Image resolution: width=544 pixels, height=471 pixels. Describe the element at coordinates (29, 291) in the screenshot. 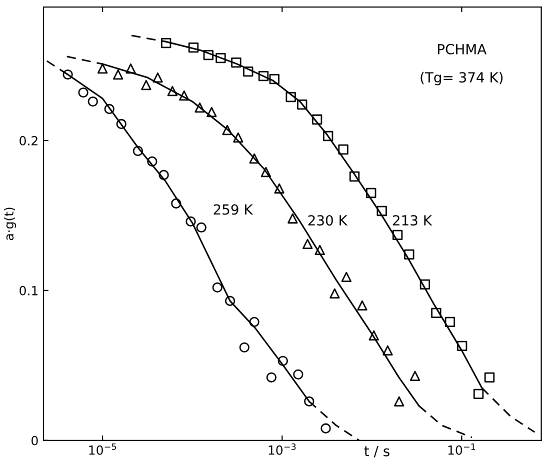

I see `y-tick-label: 0.1` at that location.